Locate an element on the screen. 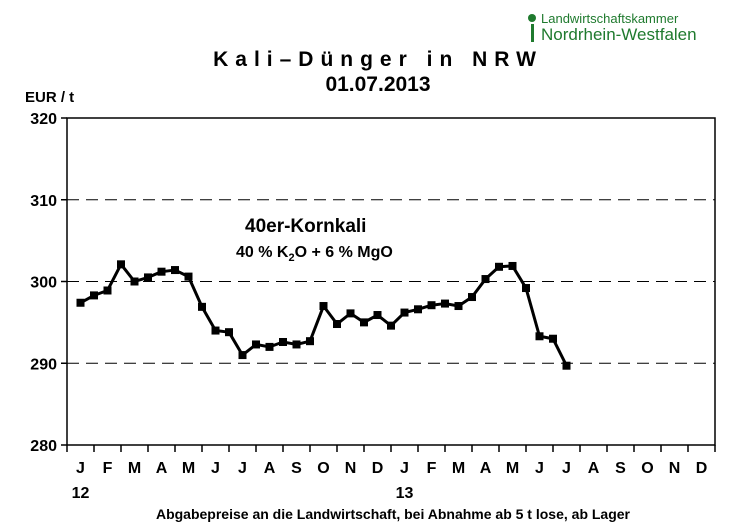  y-axis-label: EUR / t is located at coordinates (50, 97).